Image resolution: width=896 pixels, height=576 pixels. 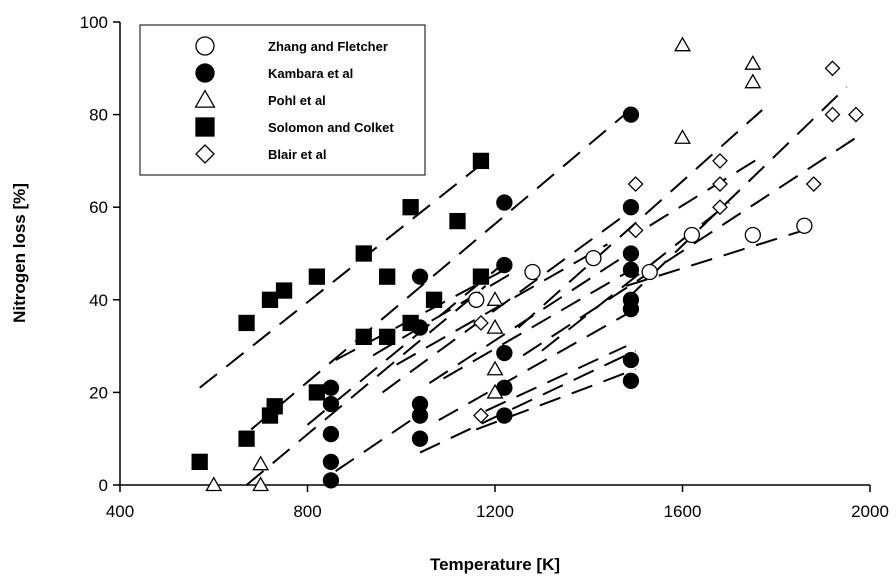 I want to click on legend-marker-kambara-et-al, so click(x=205, y=73).